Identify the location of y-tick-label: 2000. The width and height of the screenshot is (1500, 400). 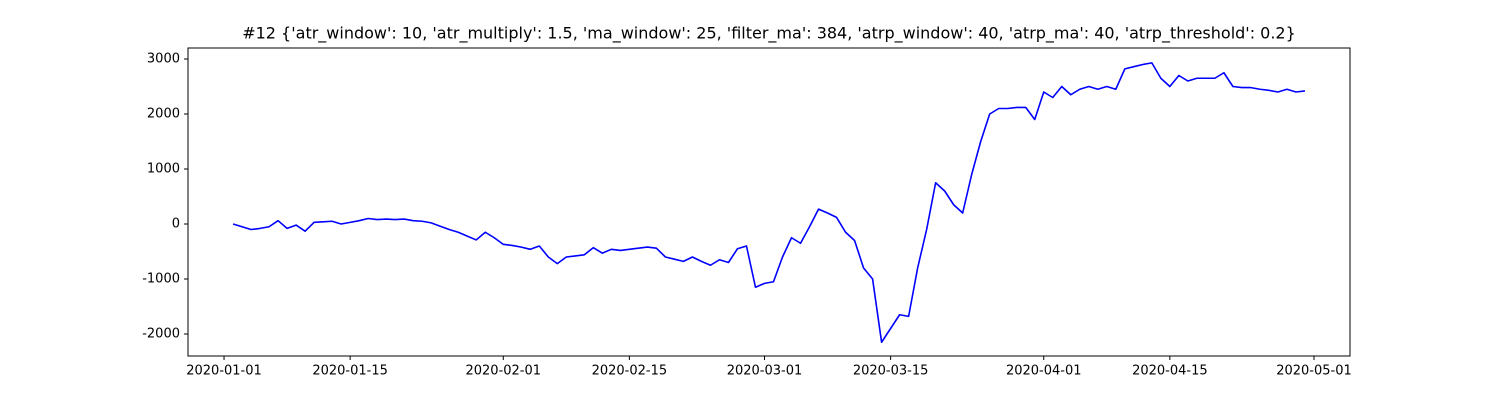
(163, 114).